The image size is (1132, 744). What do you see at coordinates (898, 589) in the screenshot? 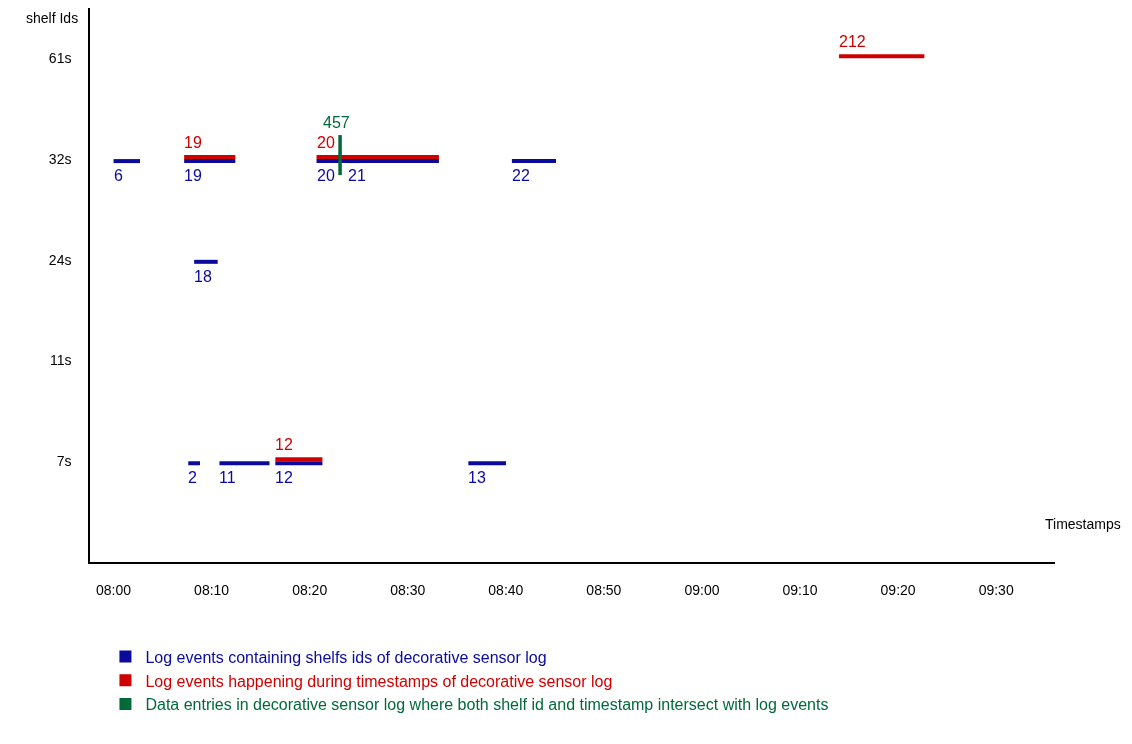
I see `x-tick-label: 09:20` at bounding box center [898, 589].